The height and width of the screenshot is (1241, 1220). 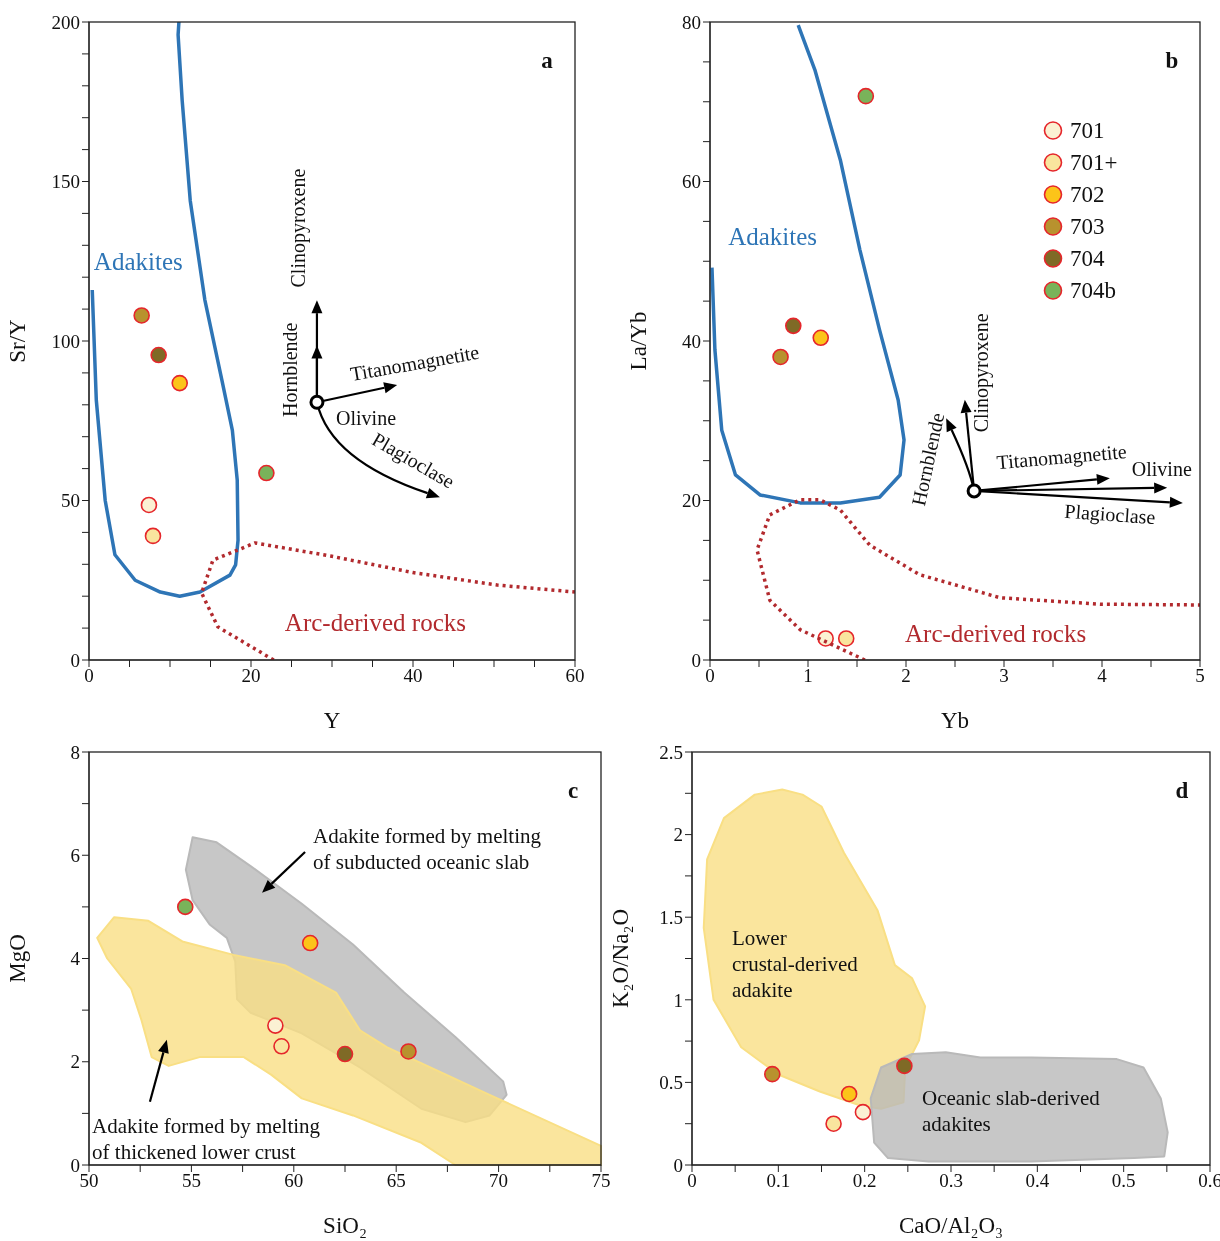 What do you see at coordinates (396, 1181) in the screenshot?
I see `x-tick-label: 65` at bounding box center [396, 1181].